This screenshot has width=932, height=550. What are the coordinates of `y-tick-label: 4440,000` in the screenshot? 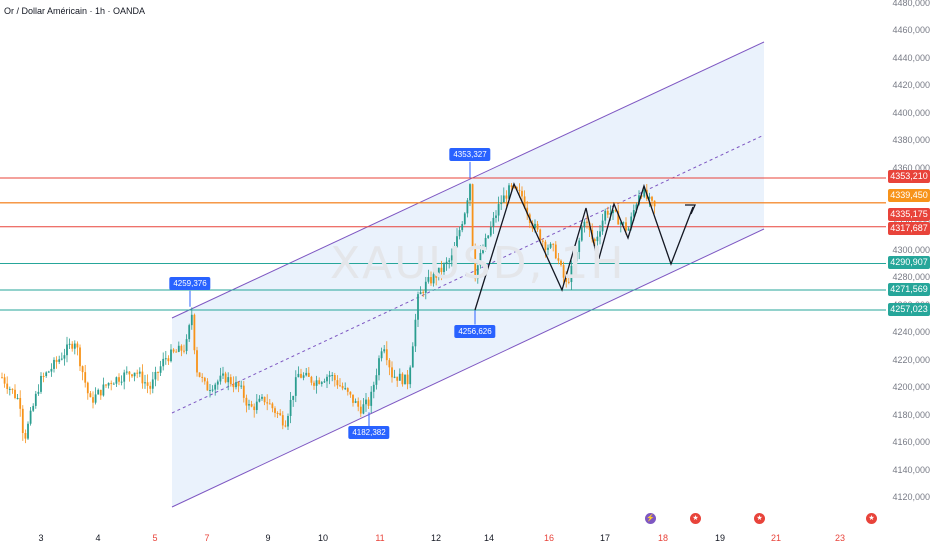 It's located at (911, 57).